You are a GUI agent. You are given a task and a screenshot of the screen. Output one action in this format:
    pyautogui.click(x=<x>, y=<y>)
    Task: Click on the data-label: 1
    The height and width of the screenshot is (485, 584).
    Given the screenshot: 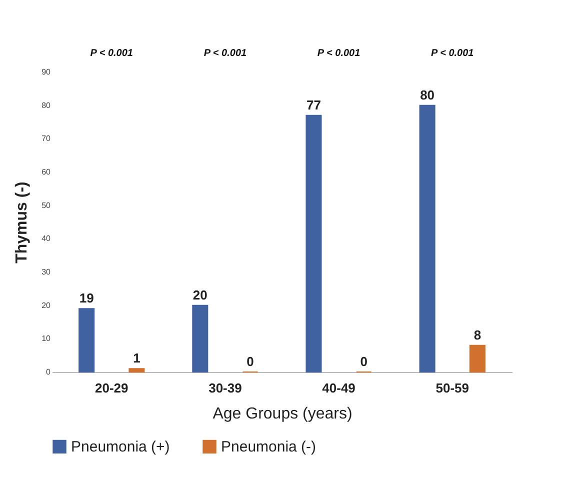 What is the action you would take?
    pyautogui.click(x=136, y=358)
    